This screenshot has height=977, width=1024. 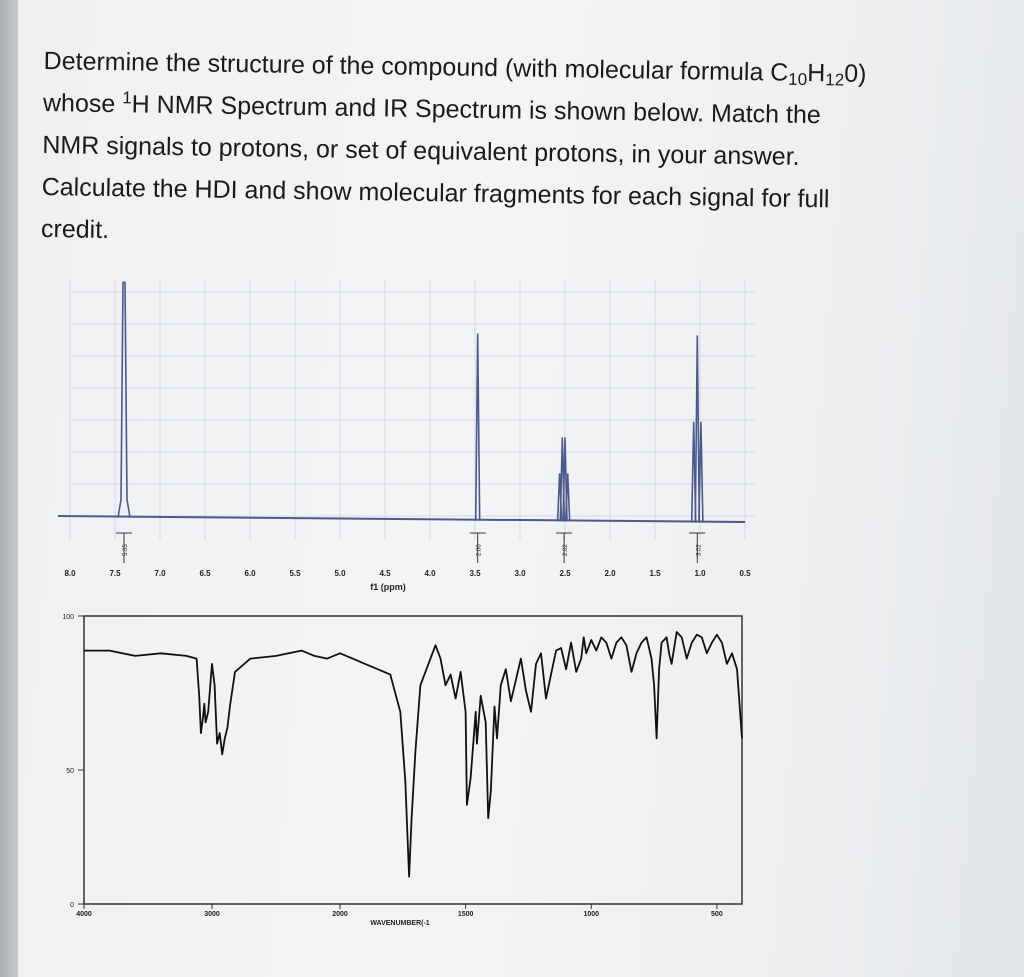 What do you see at coordinates (610, 573) in the screenshot?
I see `nmr-tick-label: 2.0` at bounding box center [610, 573].